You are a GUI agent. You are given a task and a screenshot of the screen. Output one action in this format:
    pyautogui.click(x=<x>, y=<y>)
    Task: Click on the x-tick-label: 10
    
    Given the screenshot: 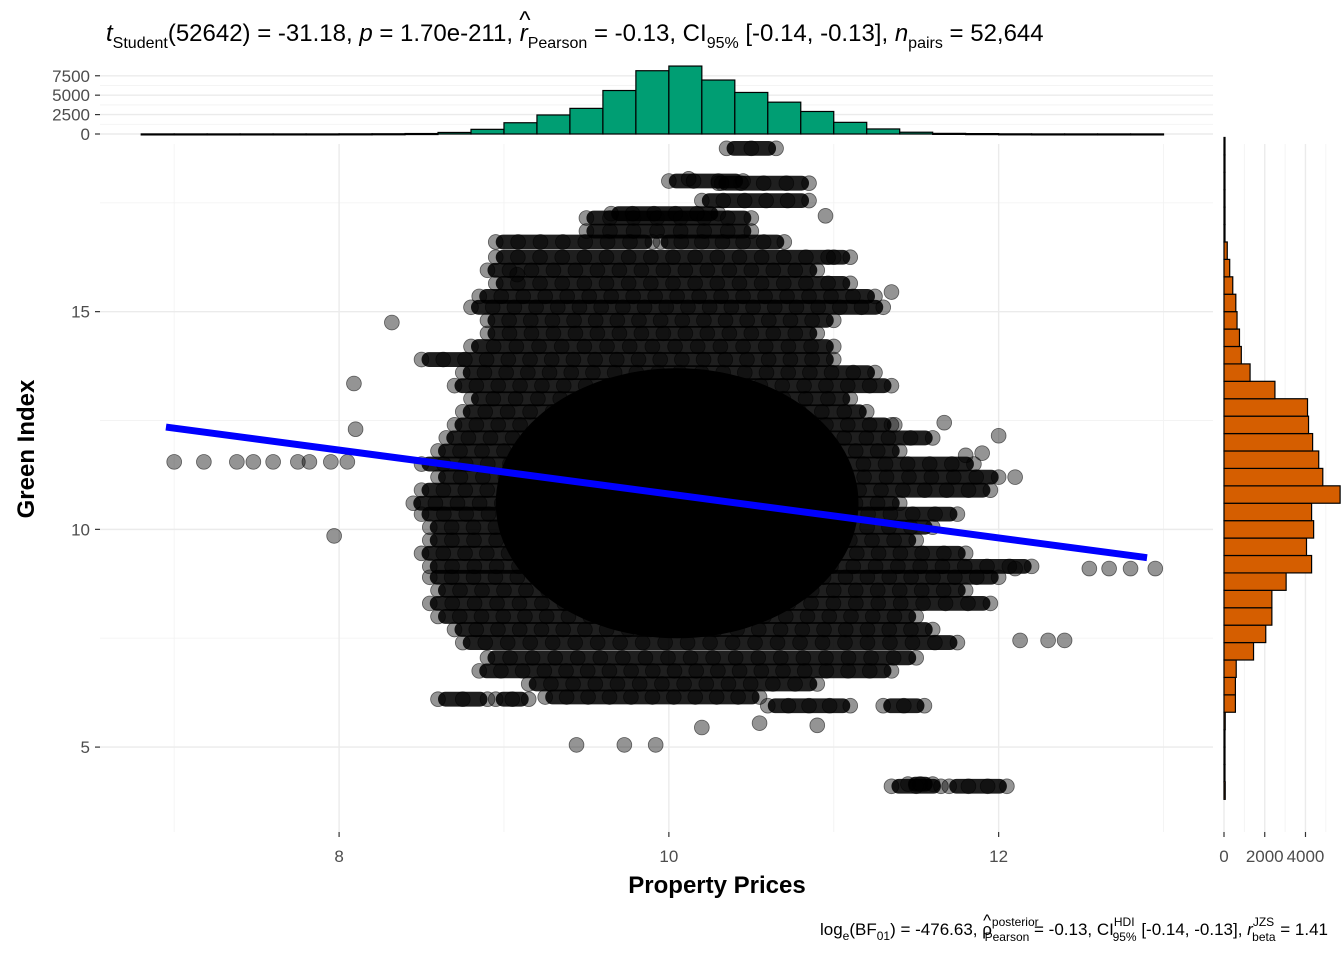 What is the action you would take?
    pyautogui.click(x=668, y=856)
    